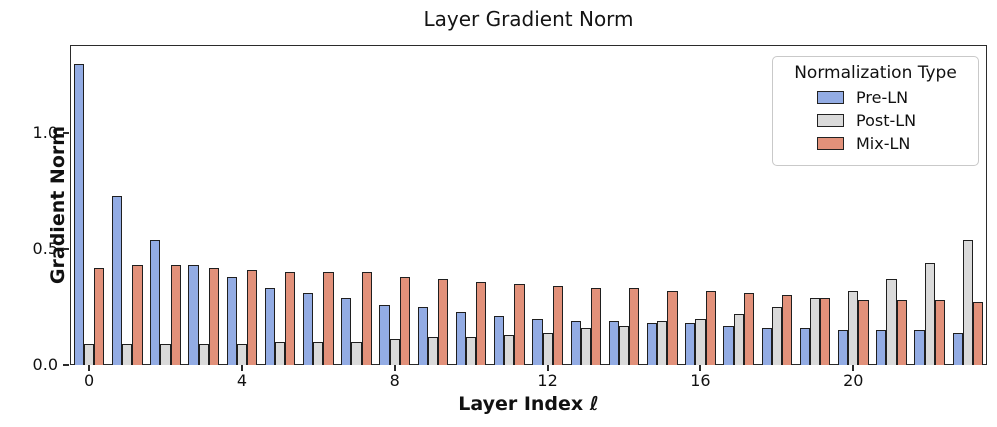 This screenshot has width=997, height=427. What do you see at coordinates (394, 380) in the screenshot?
I see `x-tick-label-8: 8` at bounding box center [394, 380].